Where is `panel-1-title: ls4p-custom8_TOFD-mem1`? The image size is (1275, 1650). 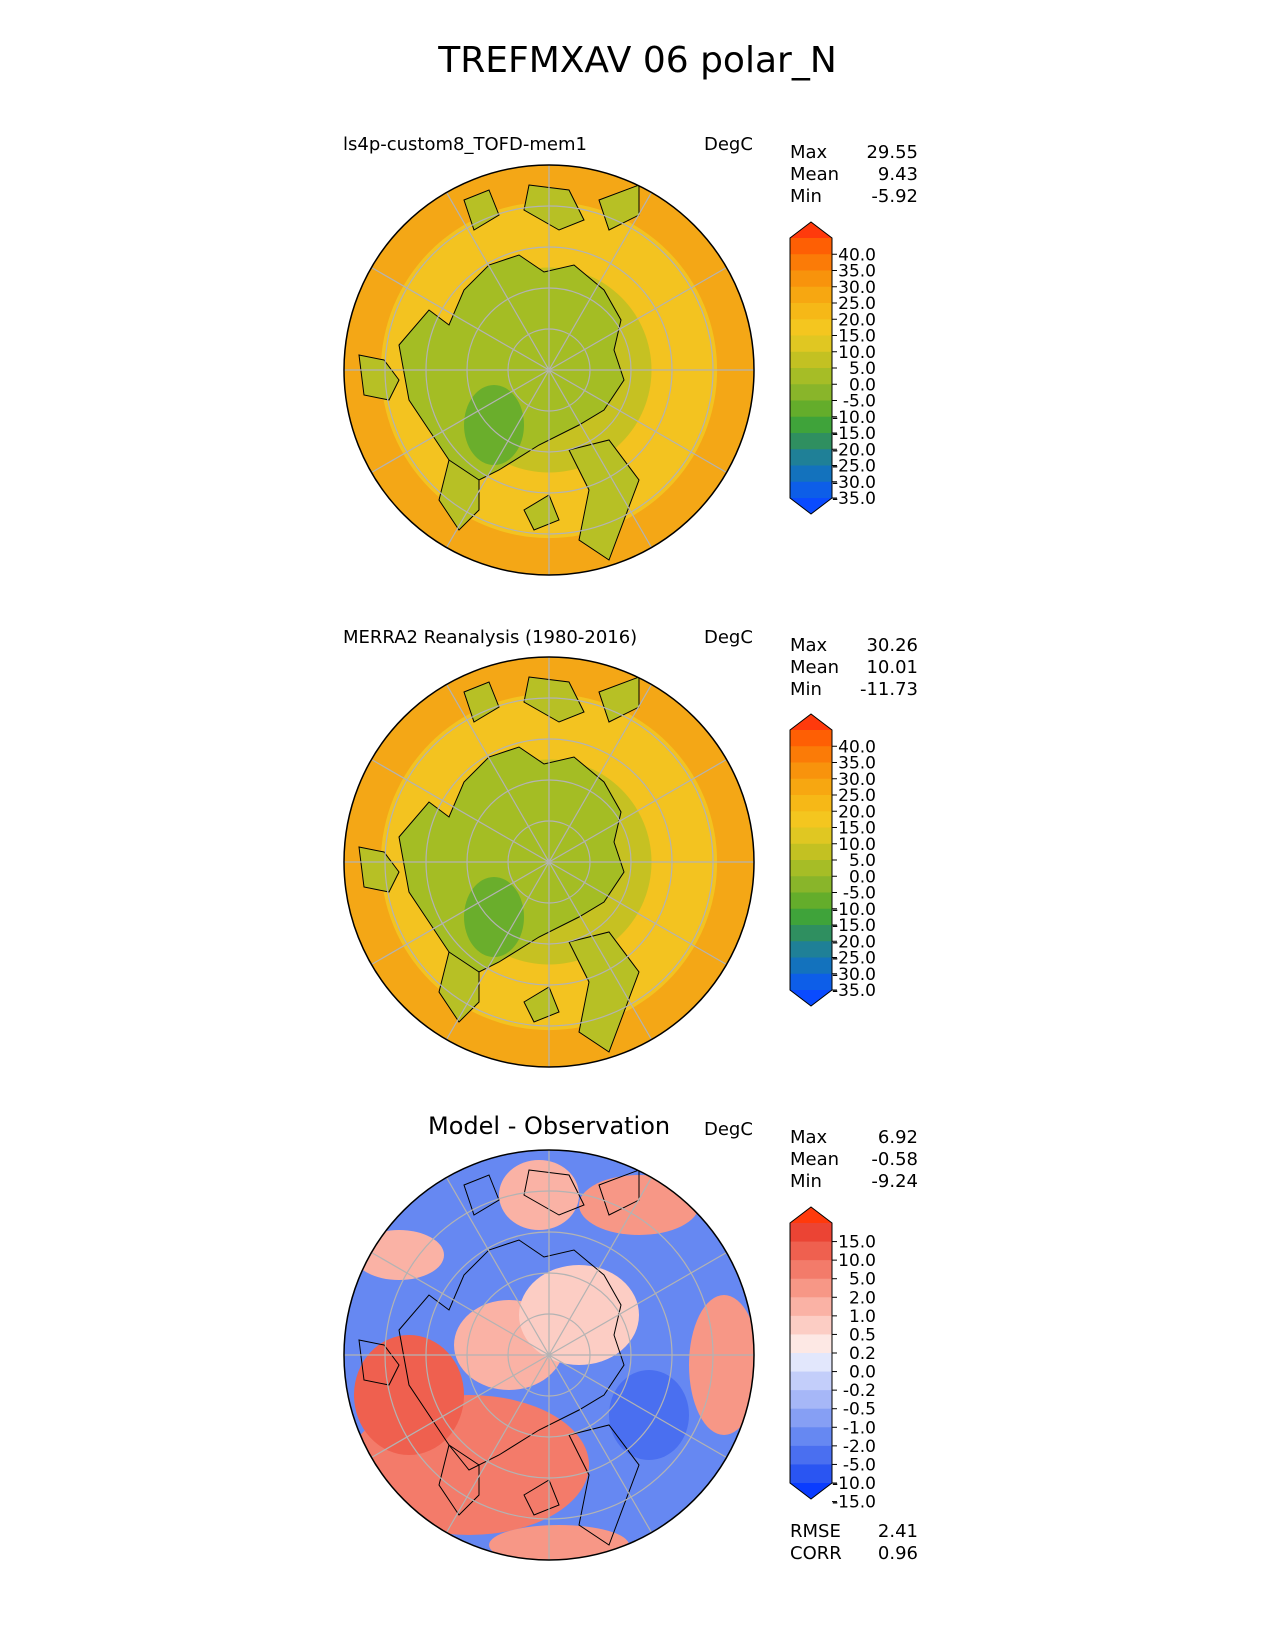
panel-1-title: ls4p-custom8_TOFD-mem1 is located at coordinates (465, 144).